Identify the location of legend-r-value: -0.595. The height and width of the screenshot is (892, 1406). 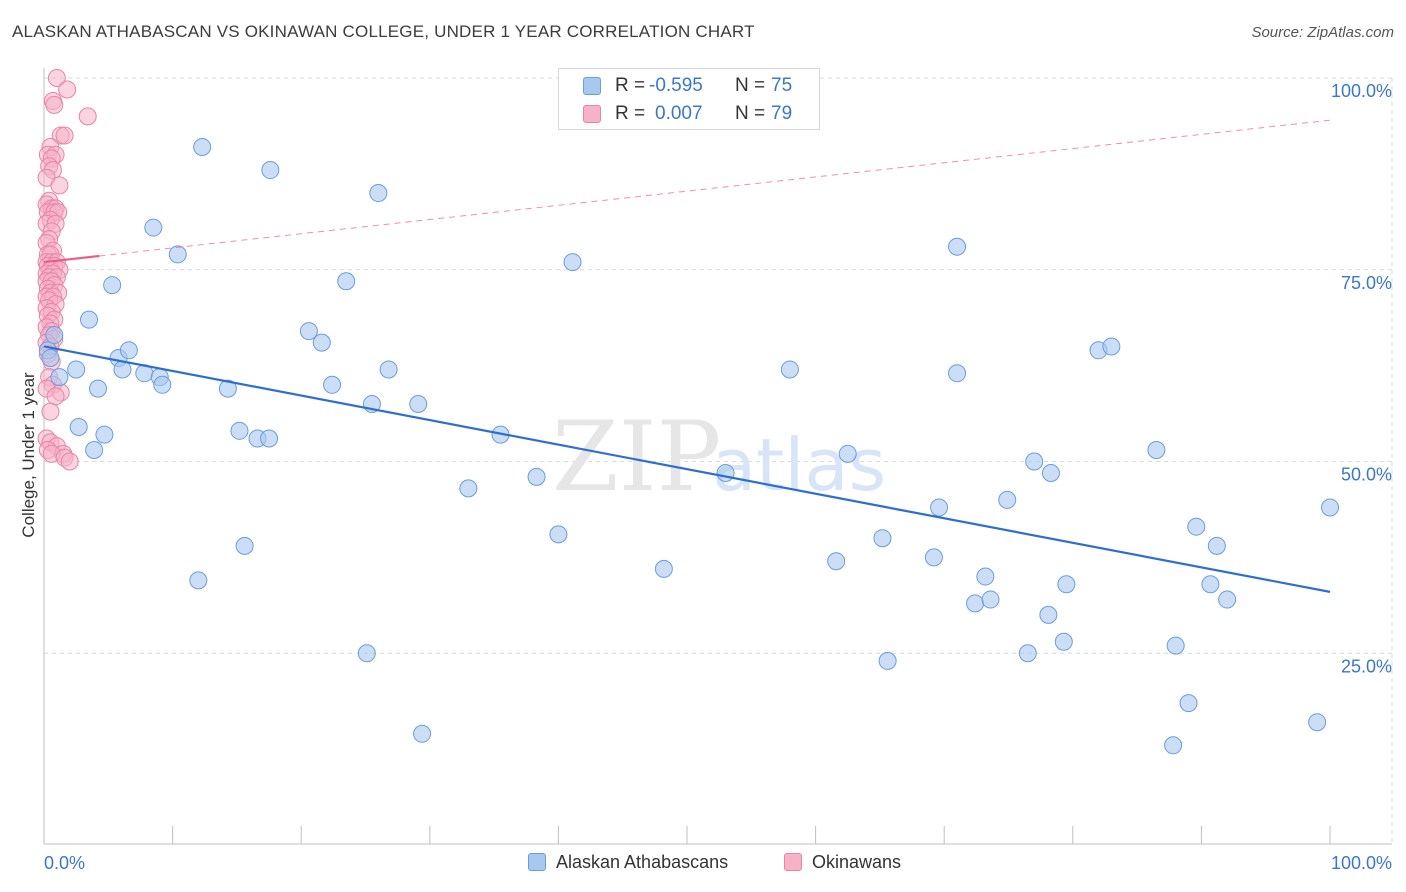
(676, 85).